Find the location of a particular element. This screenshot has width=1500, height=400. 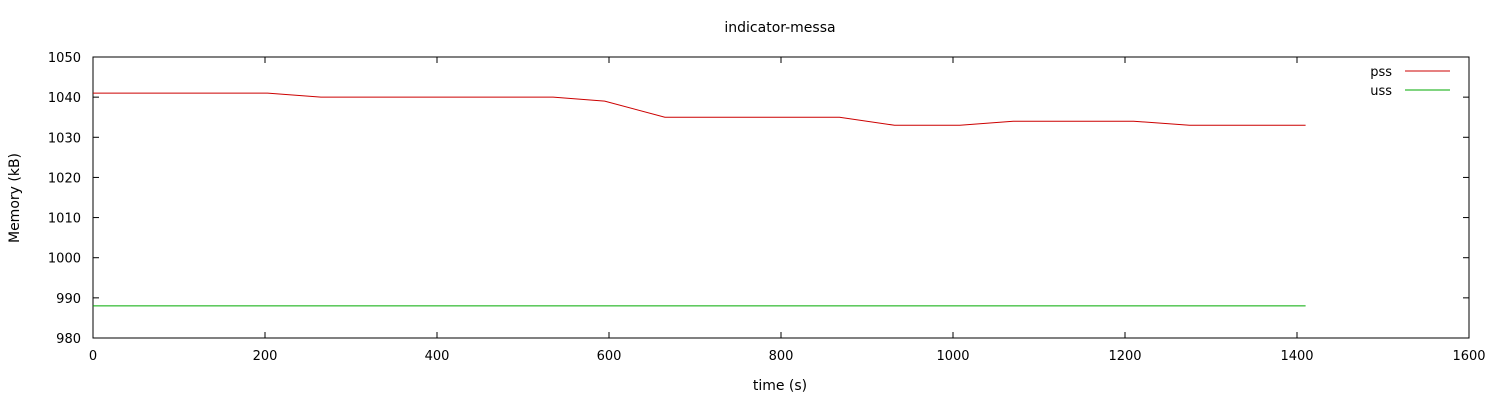

chart-title: indicator-messa is located at coordinates (779, 28).